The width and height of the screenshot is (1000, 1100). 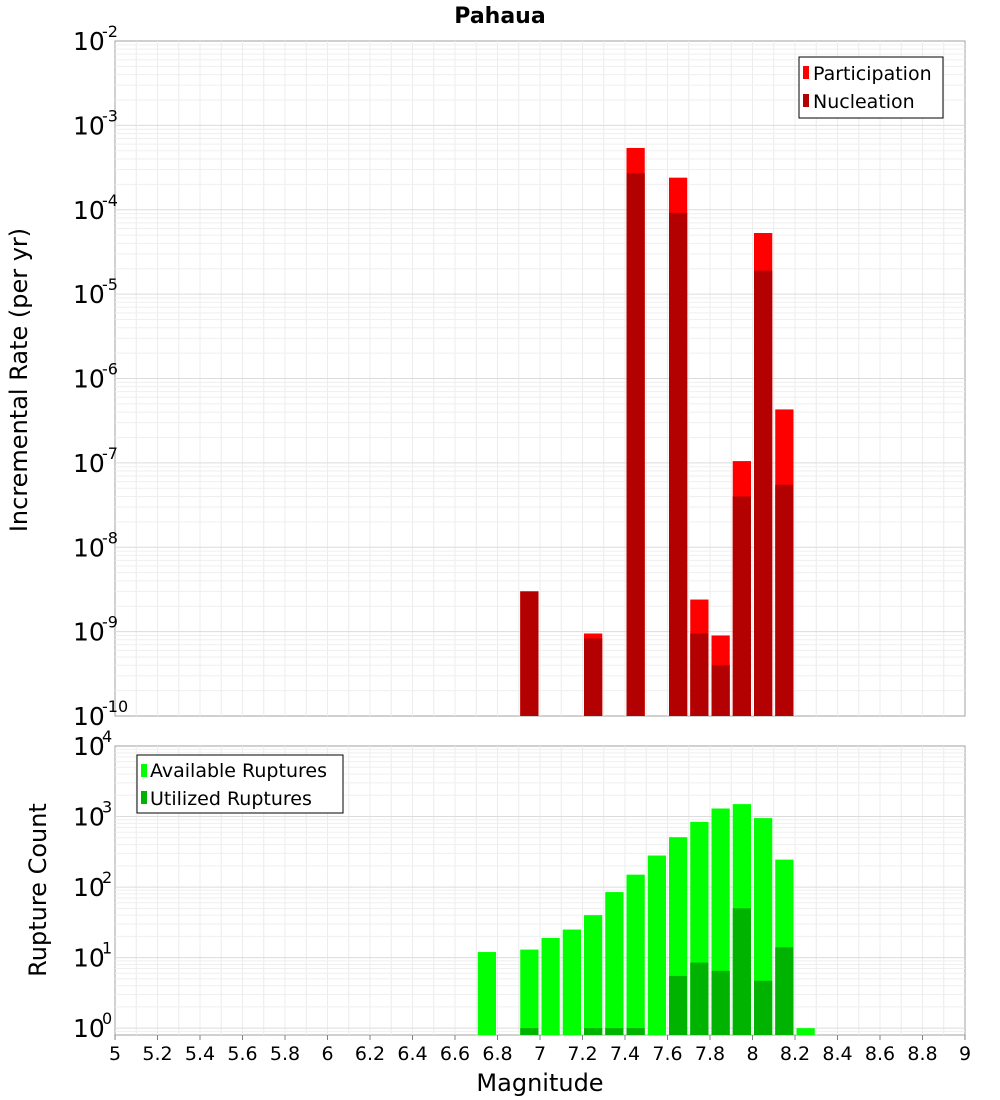 I want to click on rate-legend-box, so click(x=871, y=87).